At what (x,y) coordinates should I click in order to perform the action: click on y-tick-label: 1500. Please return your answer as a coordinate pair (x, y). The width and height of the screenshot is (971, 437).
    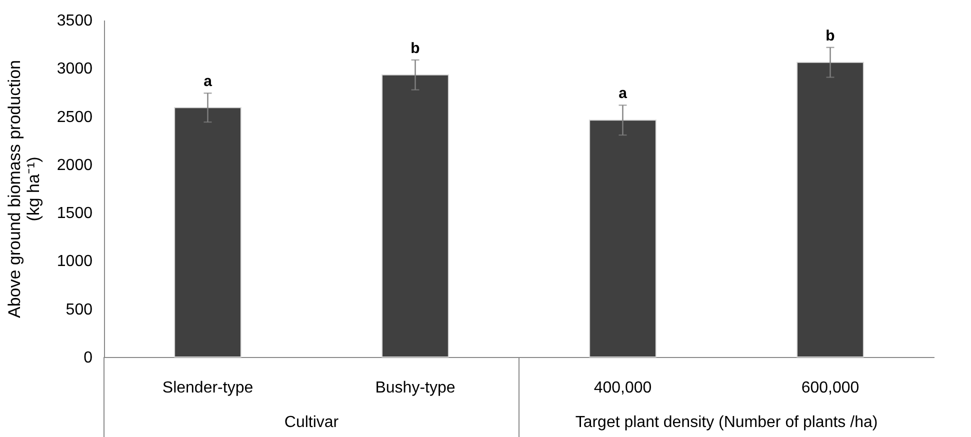
    Looking at the image, I should click on (74, 213).